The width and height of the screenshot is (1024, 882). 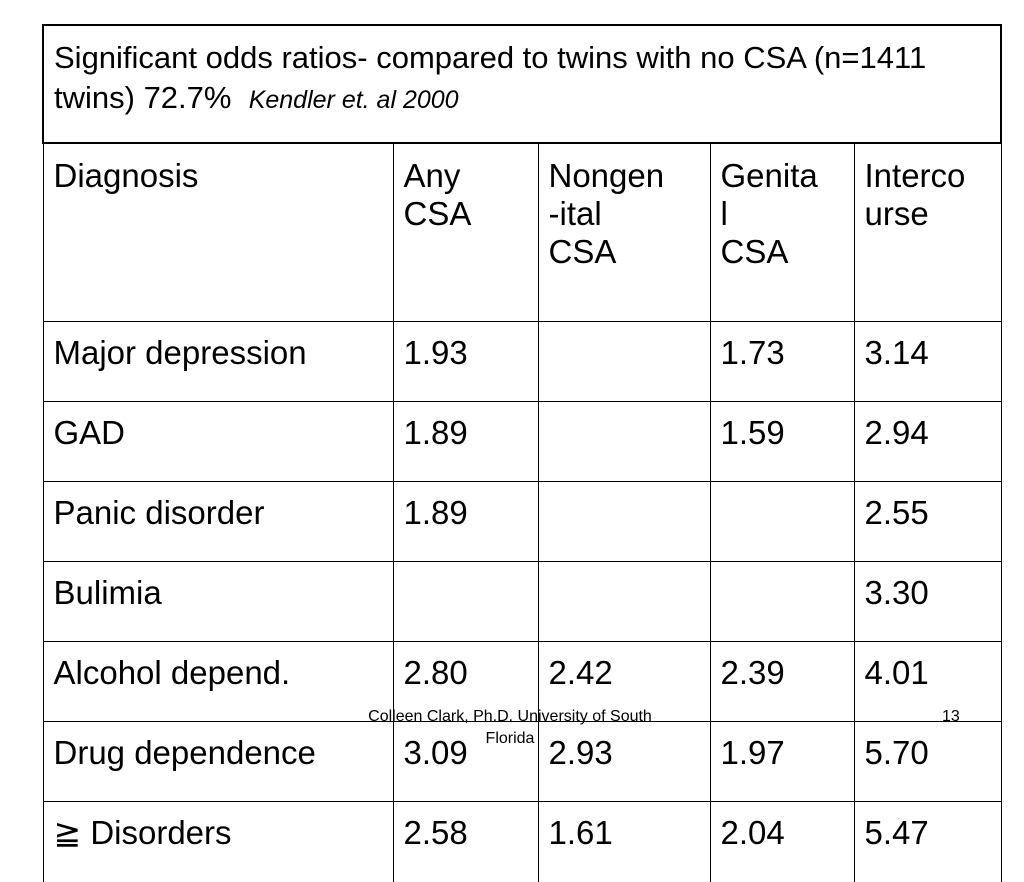 What do you see at coordinates (951, 717) in the screenshot?
I see `slide-number: 13` at bounding box center [951, 717].